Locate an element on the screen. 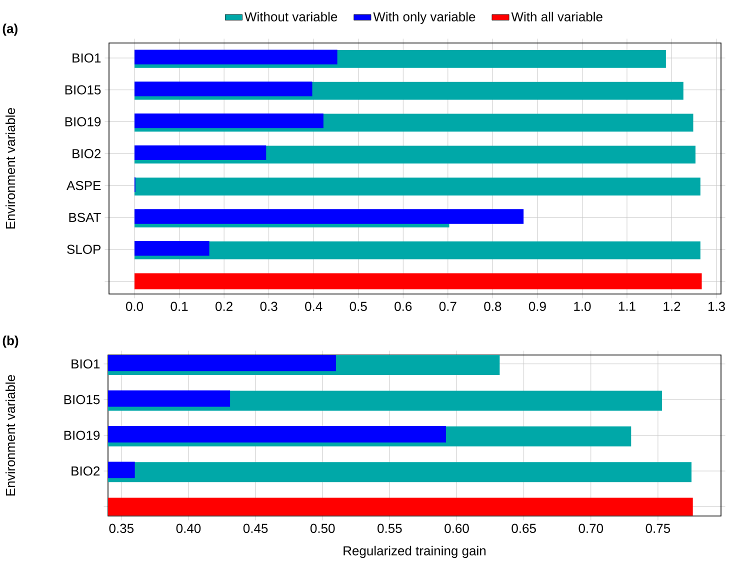  x-tick-label: 1.1 is located at coordinates (627, 306).